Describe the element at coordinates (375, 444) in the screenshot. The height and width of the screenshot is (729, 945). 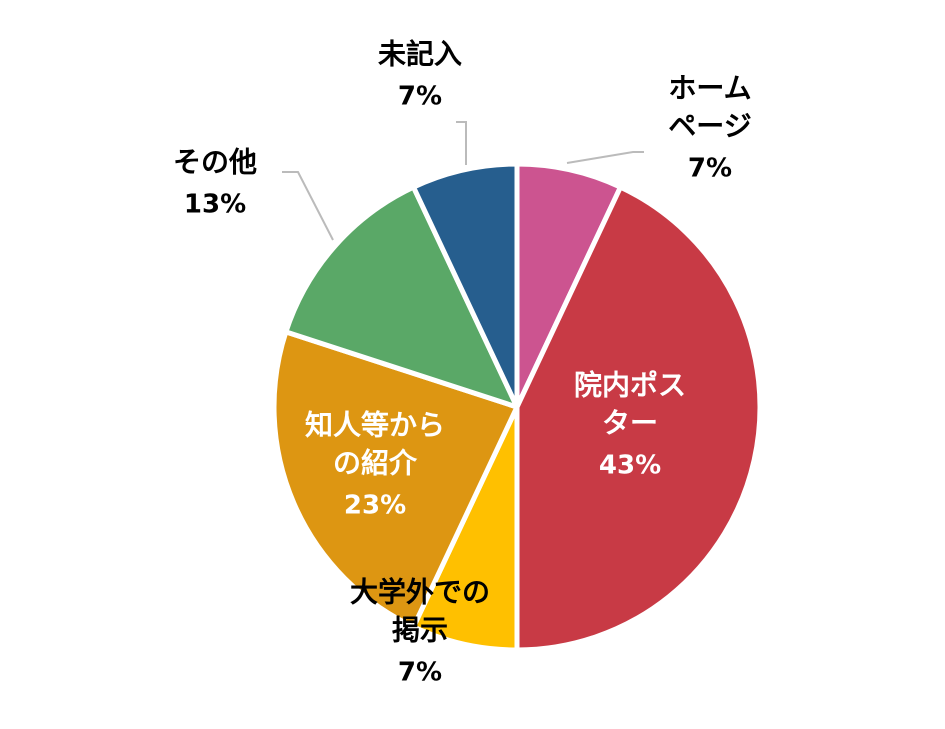
I see `category-label: 知人等から の紹介` at that location.